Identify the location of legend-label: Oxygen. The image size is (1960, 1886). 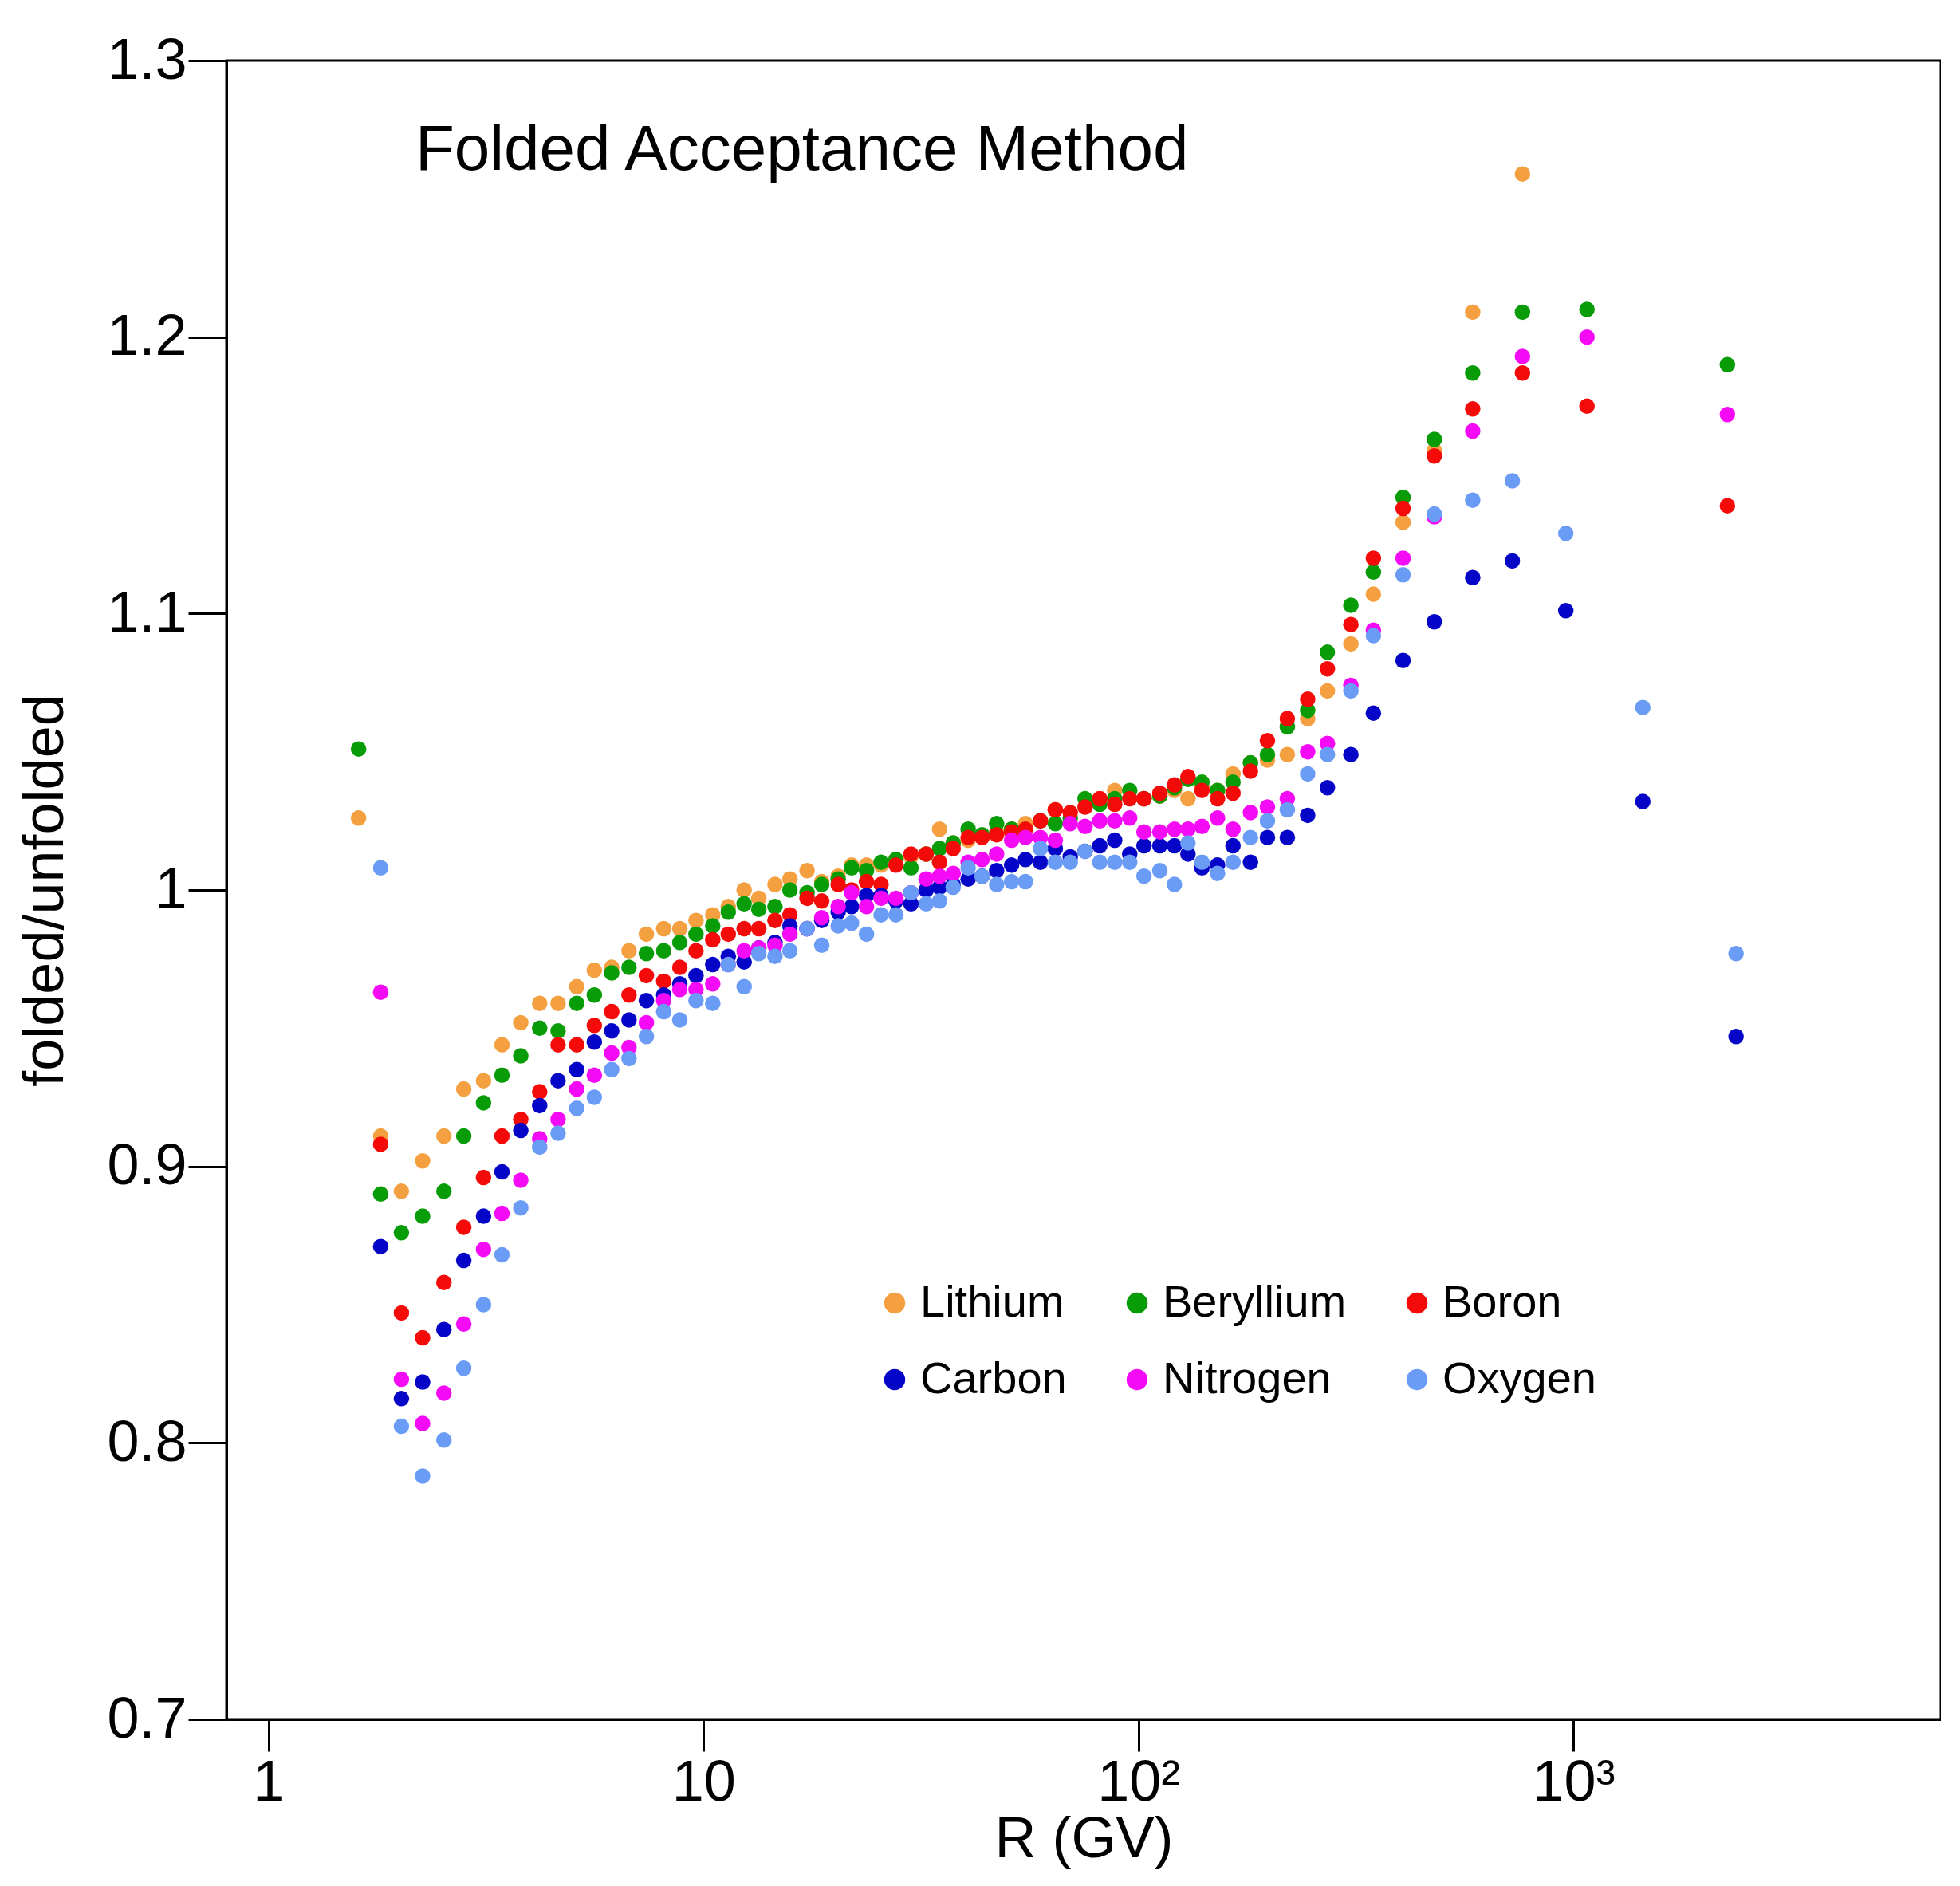
(1519, 1377).